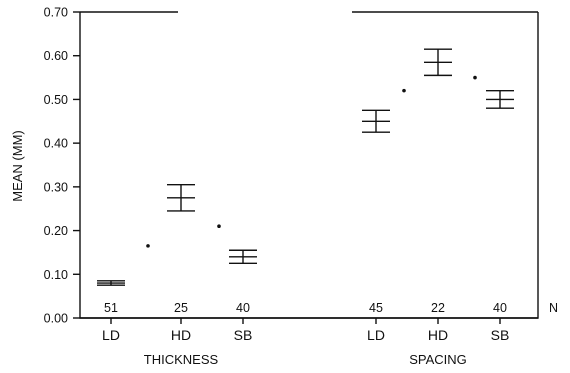 This screenshot has width=570, height=373. I want to click on y-tick-label: 0.40, so click(56, 144).